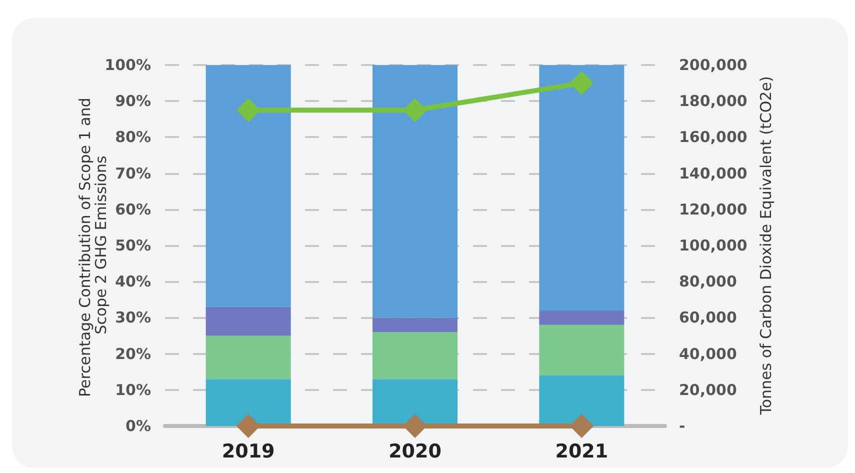 This screenshot has height=473, width=855. I want to click on x-tick-label: 2021, so click(581, 451).